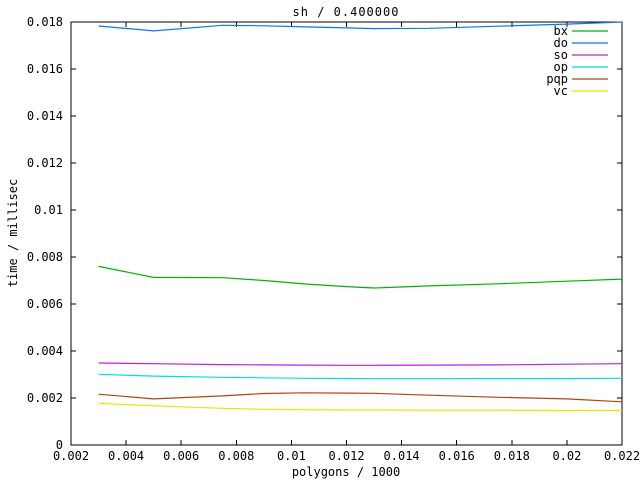  I want to click on y-tick-label: 0.018, so click(45, 22).